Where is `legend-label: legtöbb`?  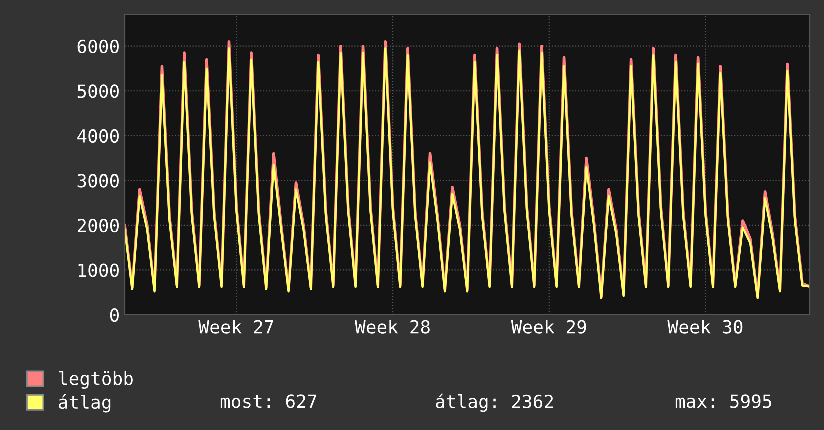 legend-label: legtöbb is located at coordinates (96, 380).